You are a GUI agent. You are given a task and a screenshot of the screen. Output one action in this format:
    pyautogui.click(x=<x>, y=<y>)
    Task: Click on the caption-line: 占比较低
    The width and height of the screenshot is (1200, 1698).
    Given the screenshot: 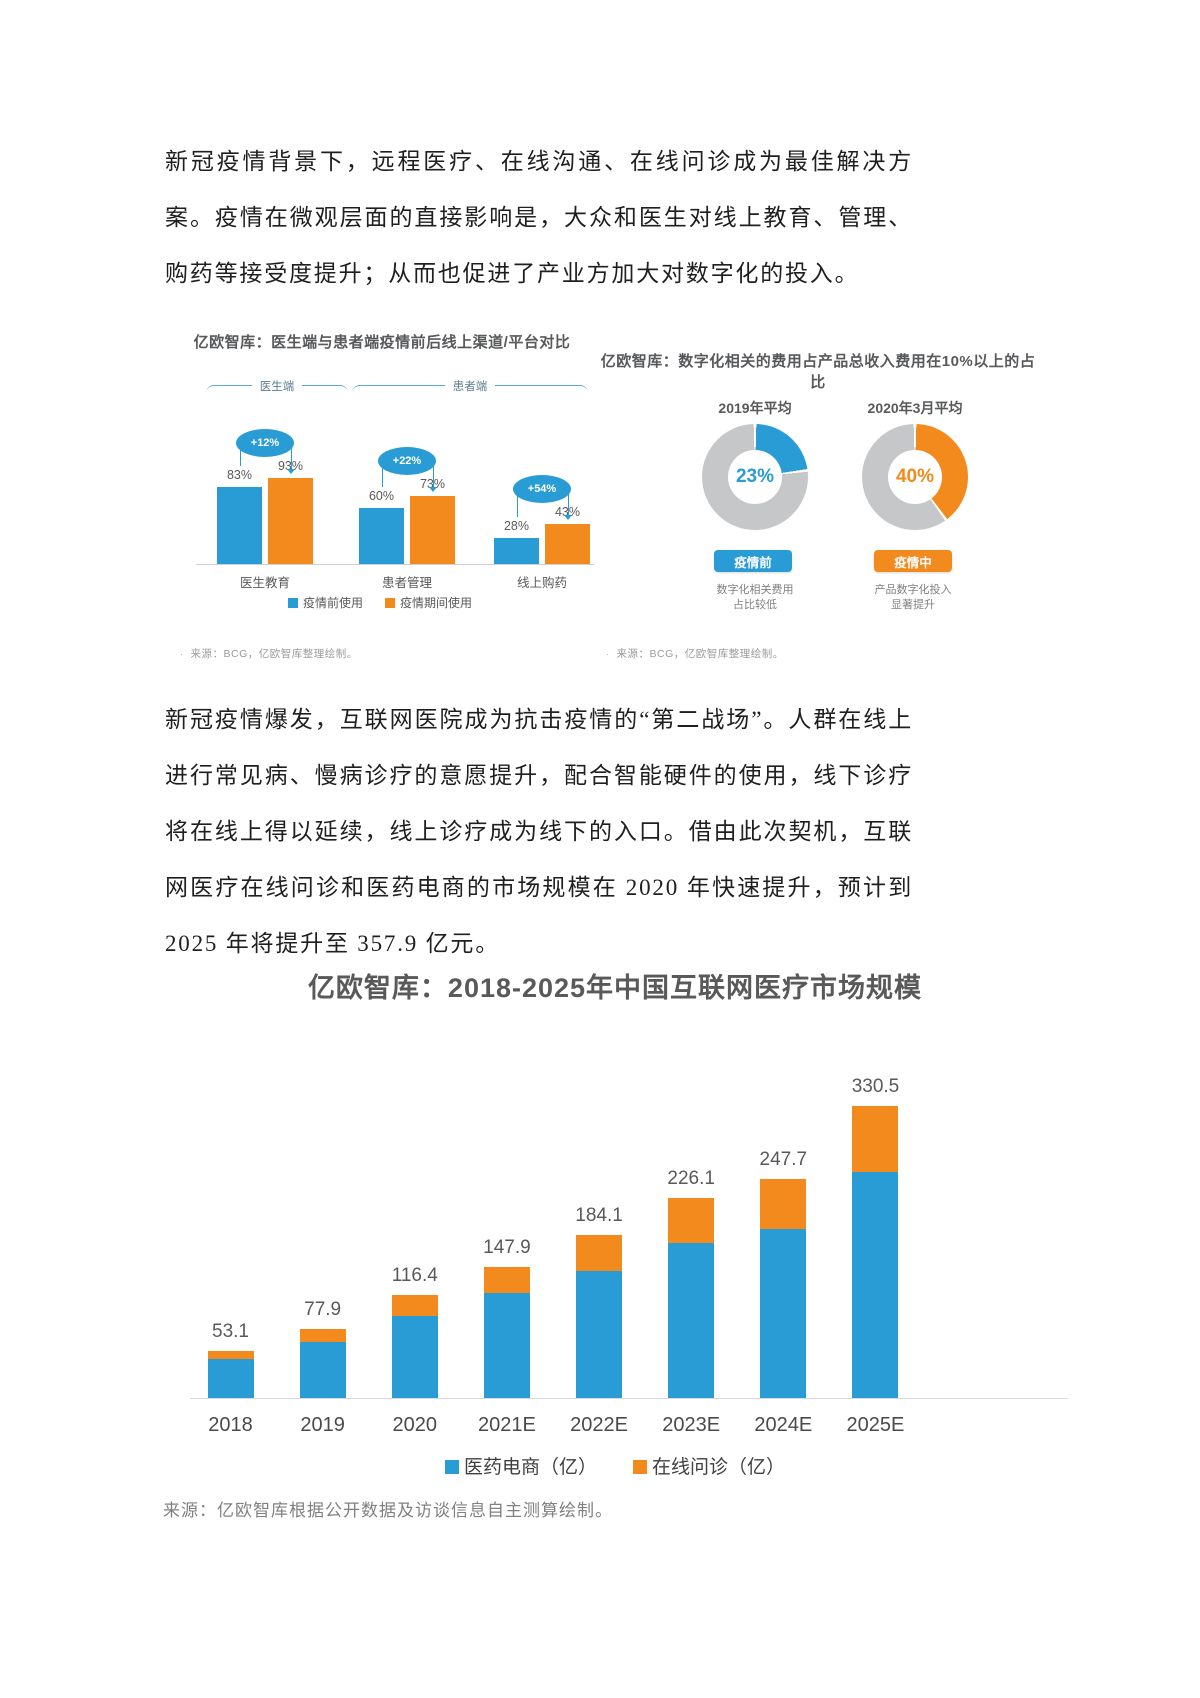 What is the action you would take?
    pyautogui.click(x=755, y=605)
    